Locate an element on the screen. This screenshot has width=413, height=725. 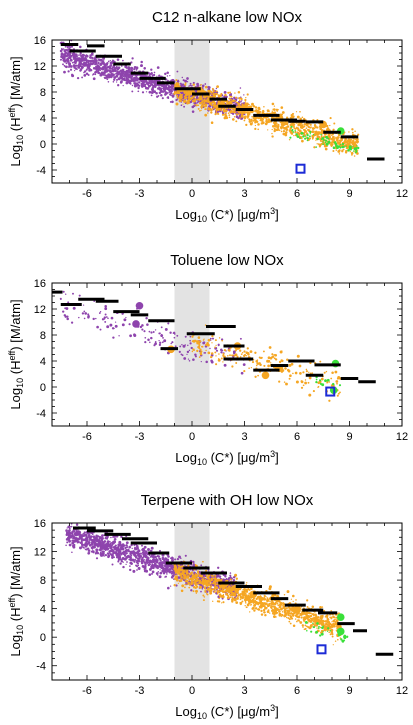
y-tick-label: 4 is located at coordinates (43, 119).